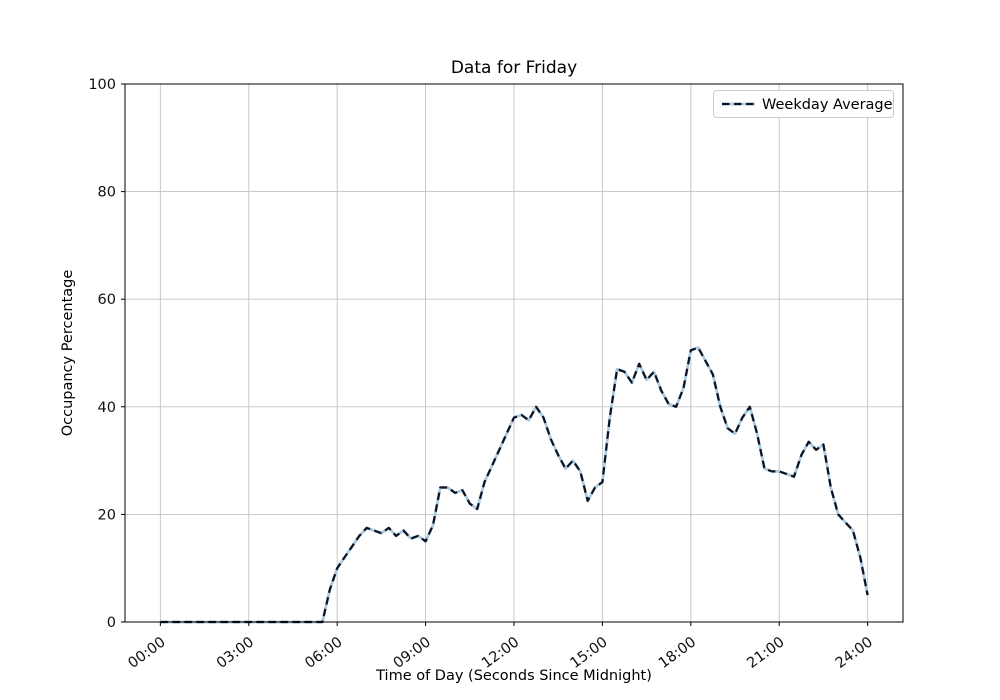  What do you see at coordinates (235, 653) in the screenshot?
I see `x-tick-label: 03:00` at bounding box center [235, 653].